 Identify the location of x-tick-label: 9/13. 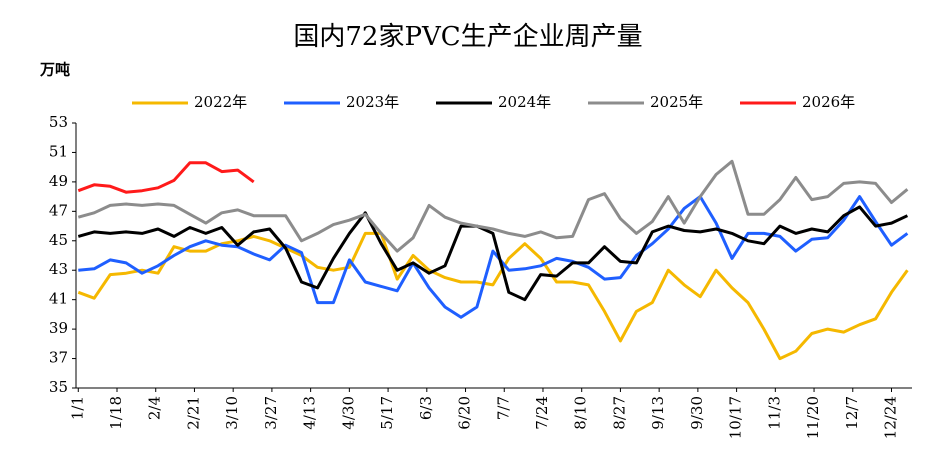
(658, 413).